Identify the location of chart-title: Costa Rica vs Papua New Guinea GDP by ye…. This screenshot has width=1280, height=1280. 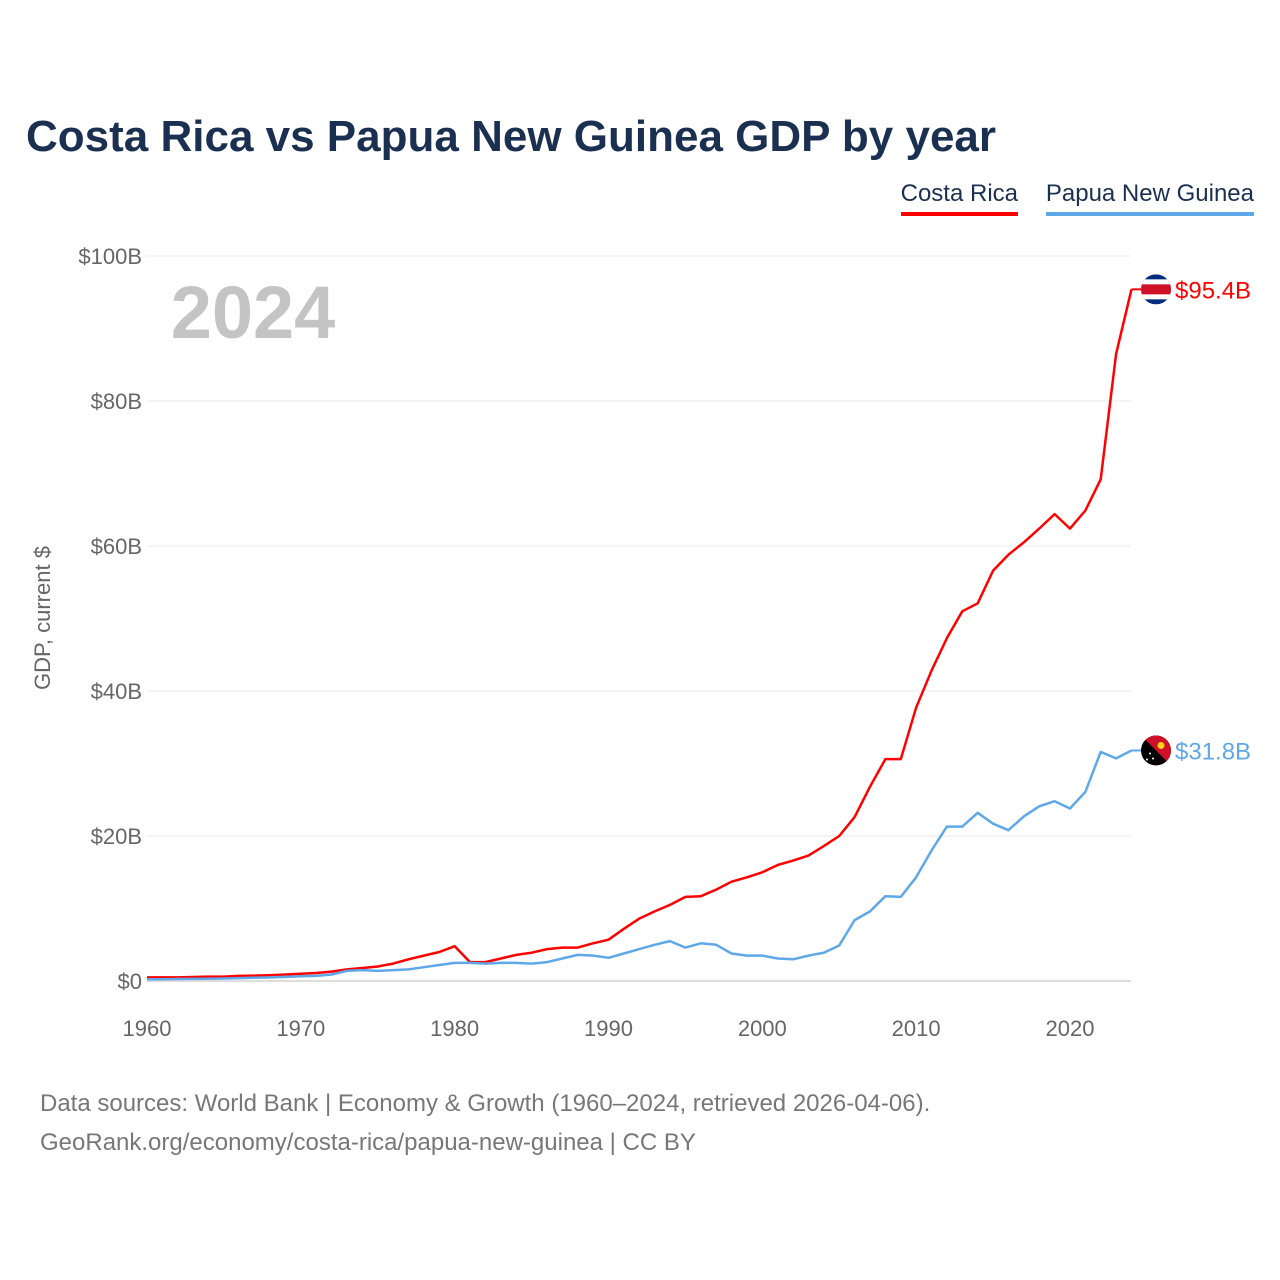
(511, 136).